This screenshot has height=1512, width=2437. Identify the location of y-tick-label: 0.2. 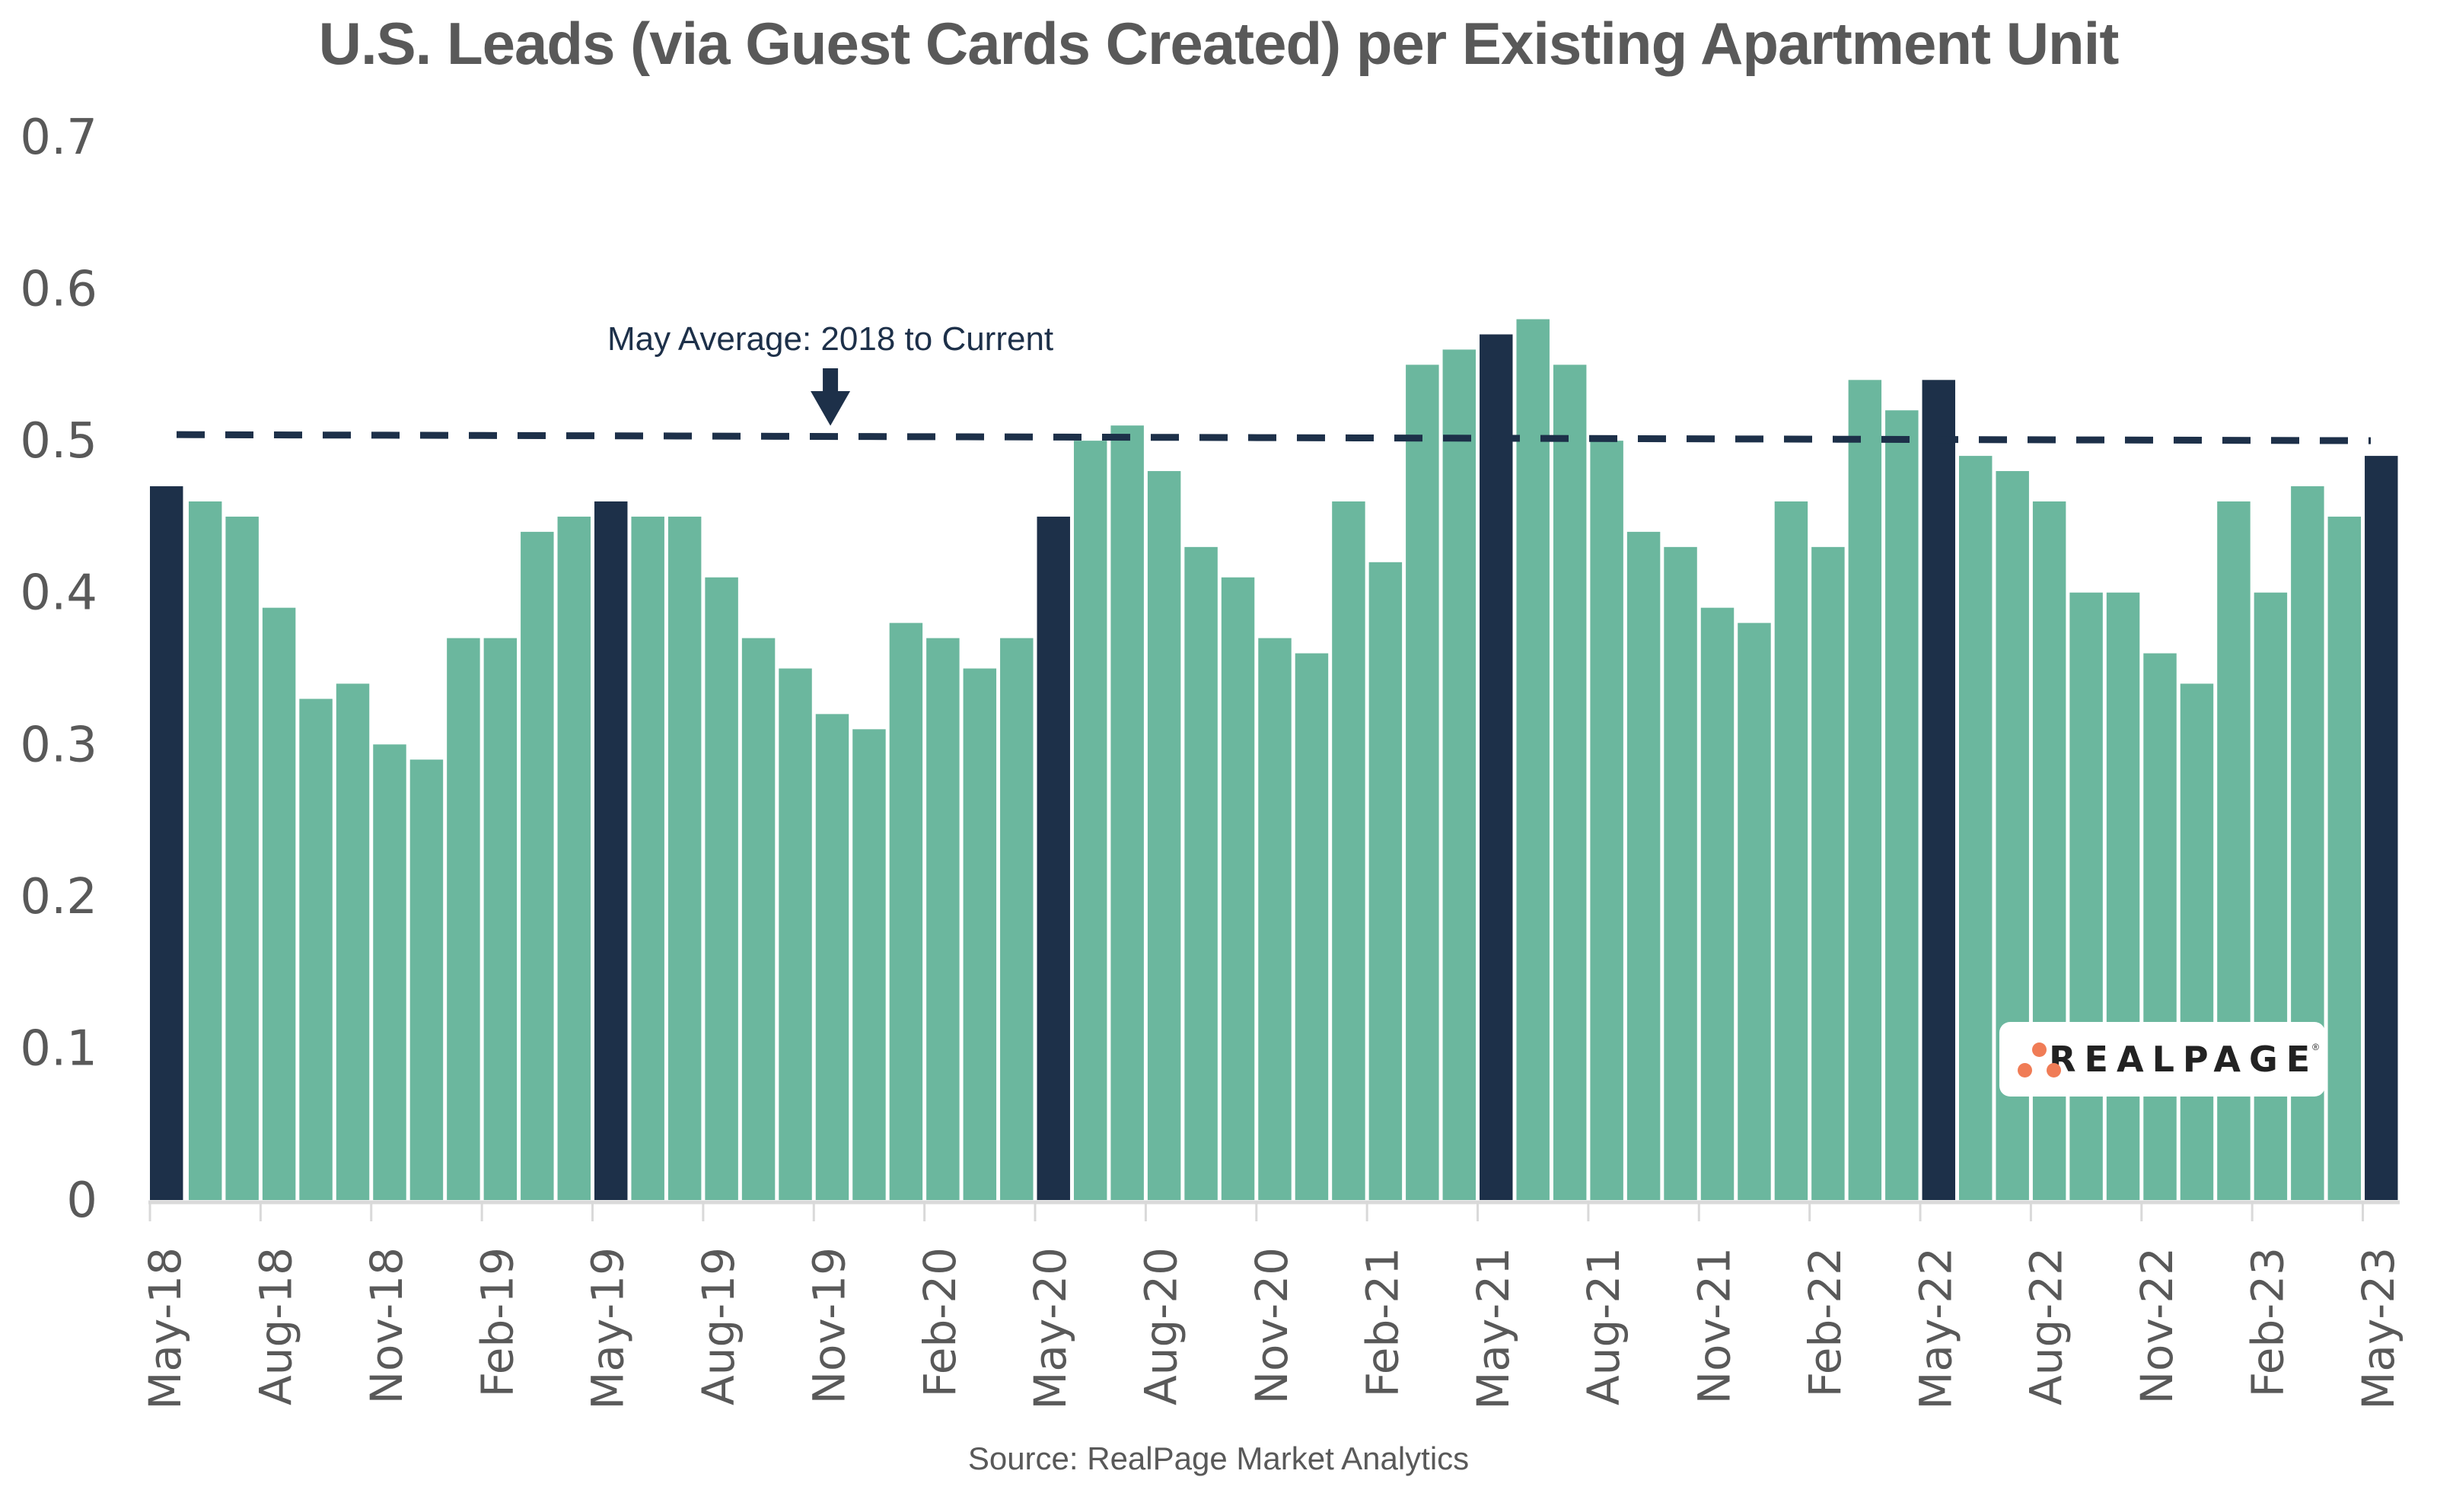
(58, 897).